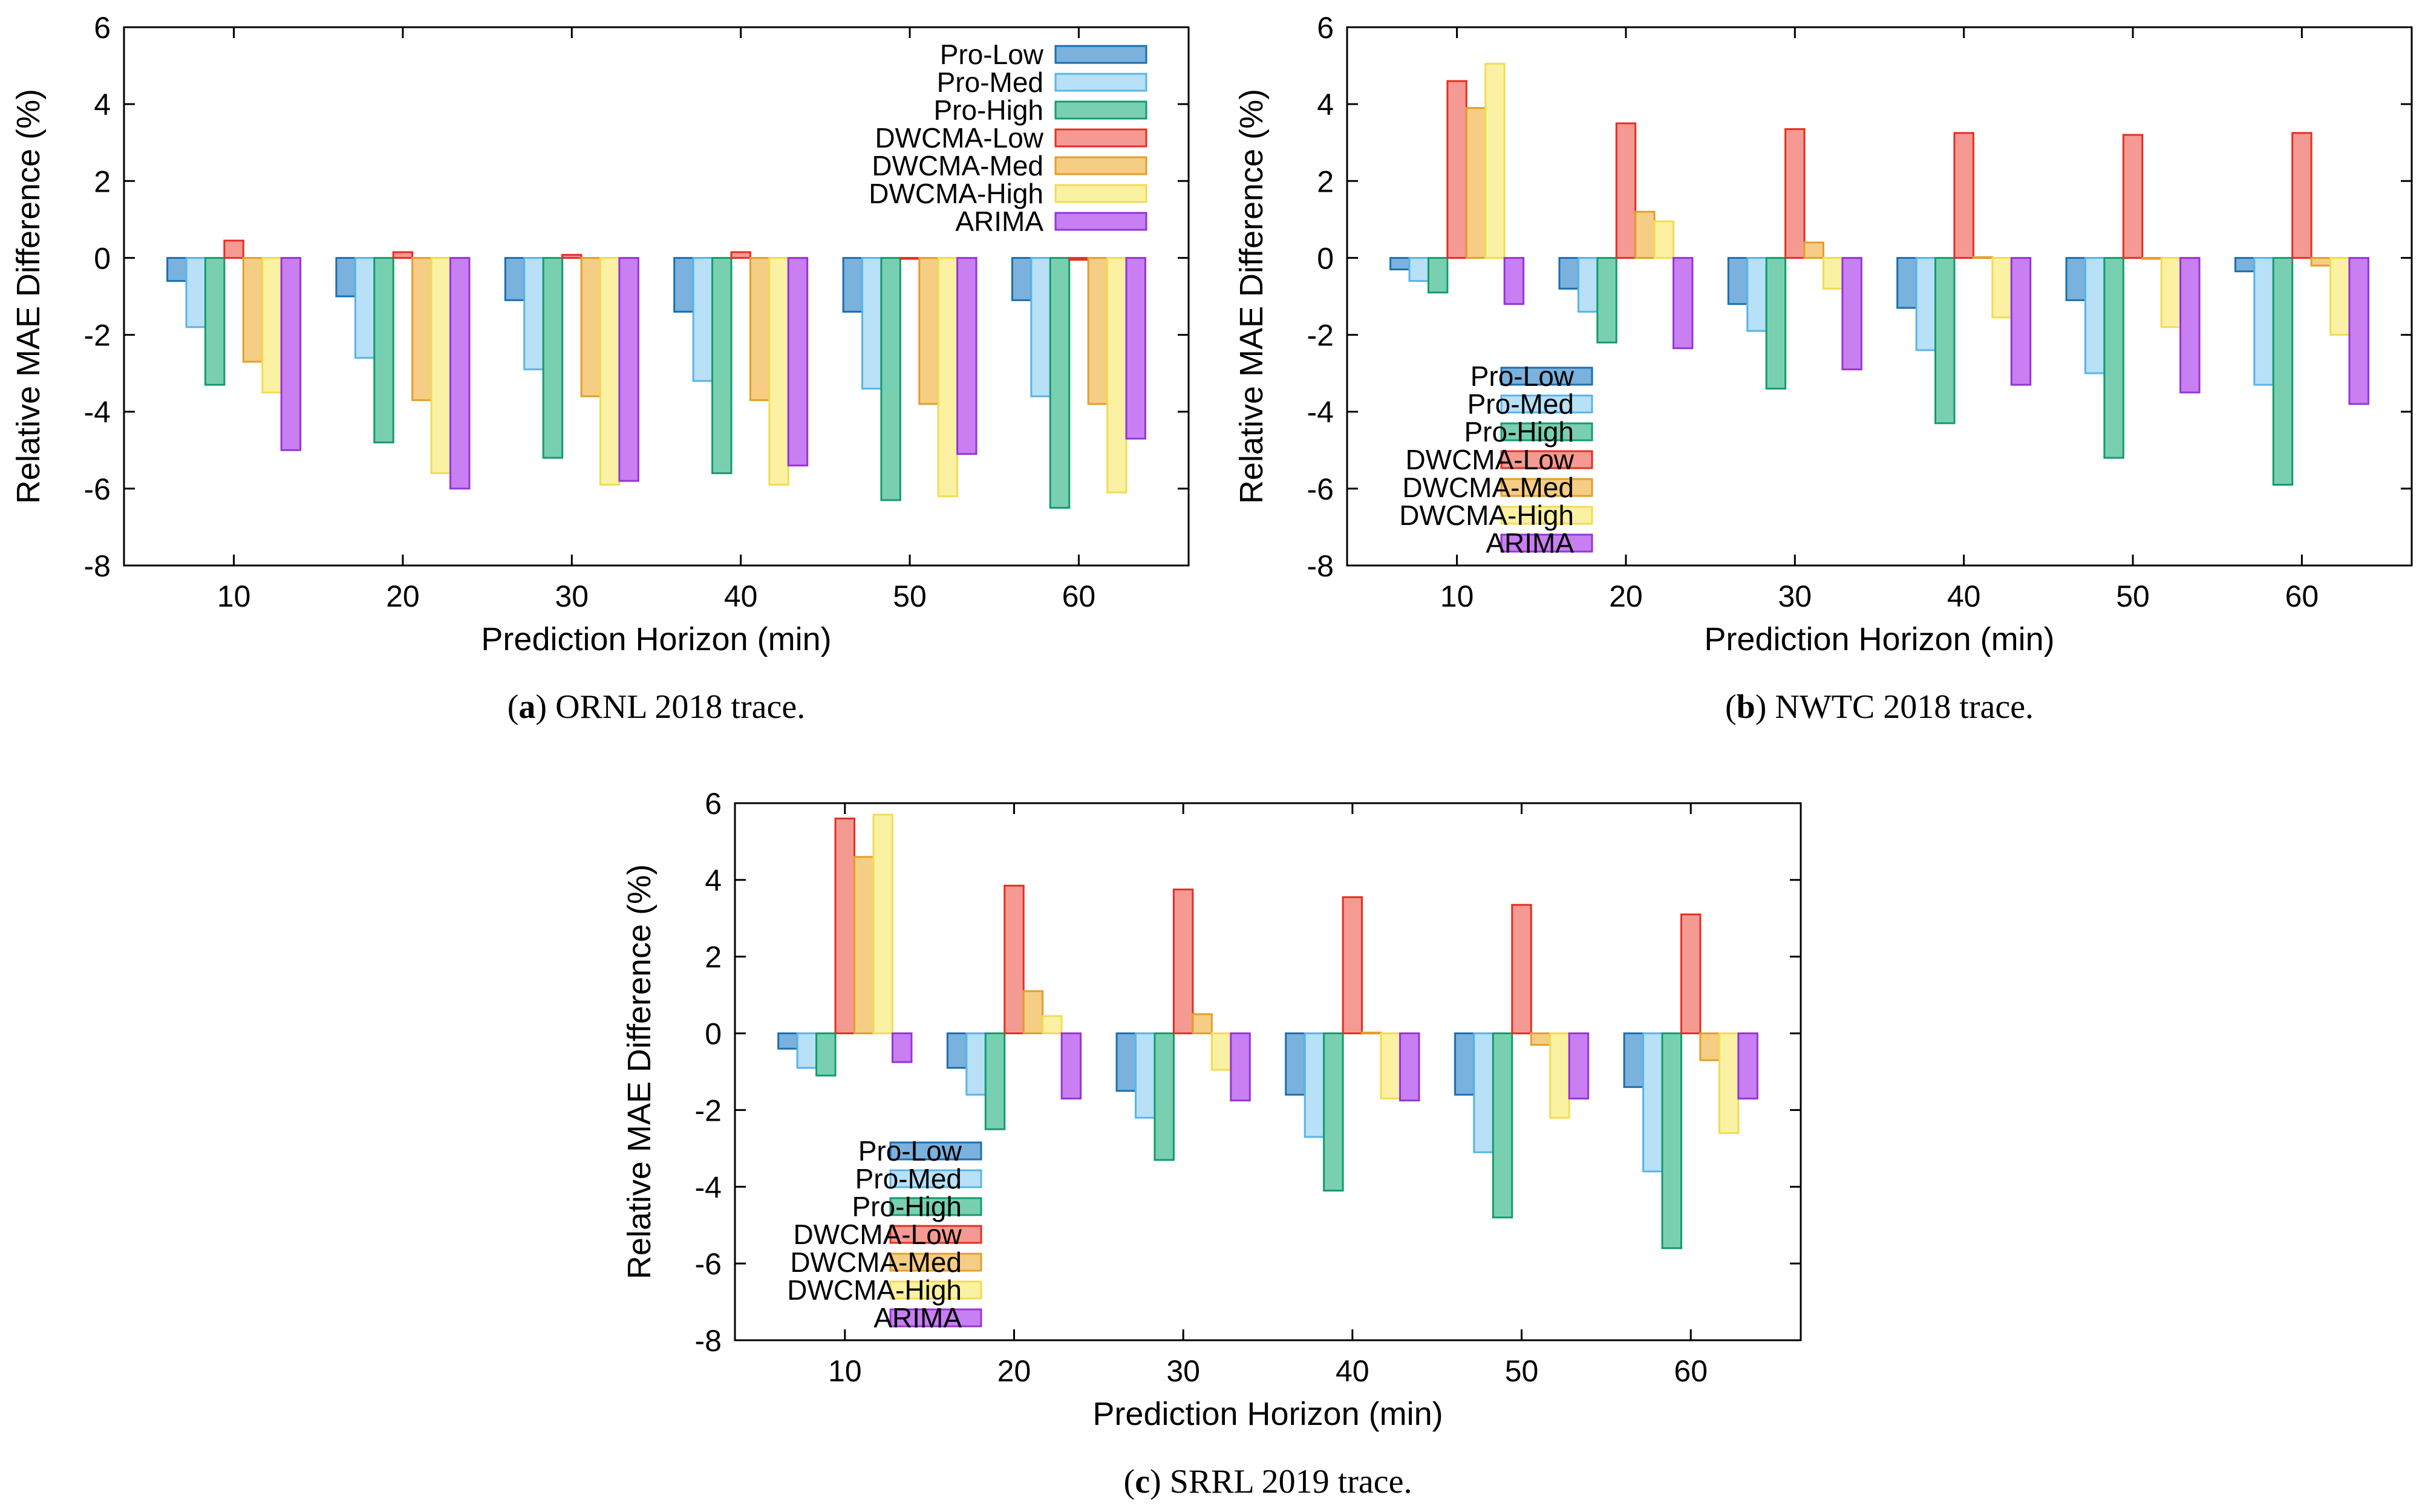 Image resolution: width=2425 pixels, height=1512 pixels. What do you see at coordinates (1795, 596) in the screenshot?
I see `chart-b-xtick-label: 30` at bounding box center [1795, 596].